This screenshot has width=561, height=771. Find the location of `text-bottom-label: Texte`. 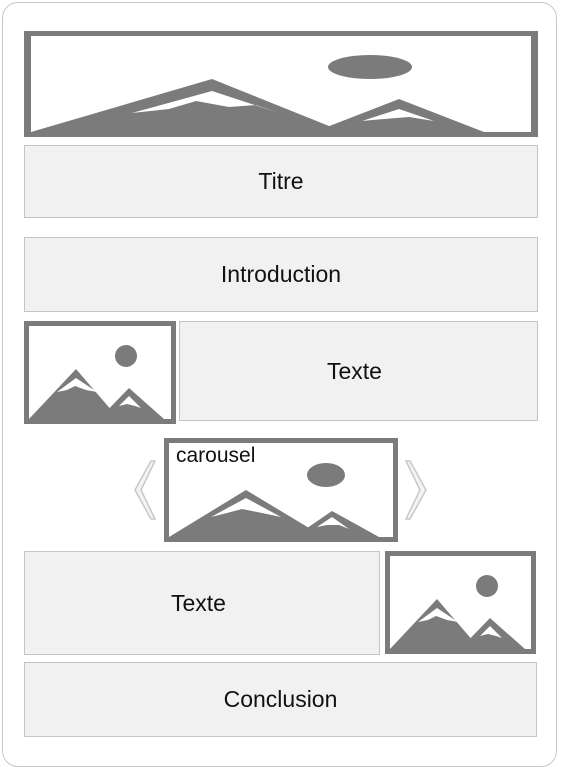

text-bottom-label: Texte is located at coordinates (198, 602).